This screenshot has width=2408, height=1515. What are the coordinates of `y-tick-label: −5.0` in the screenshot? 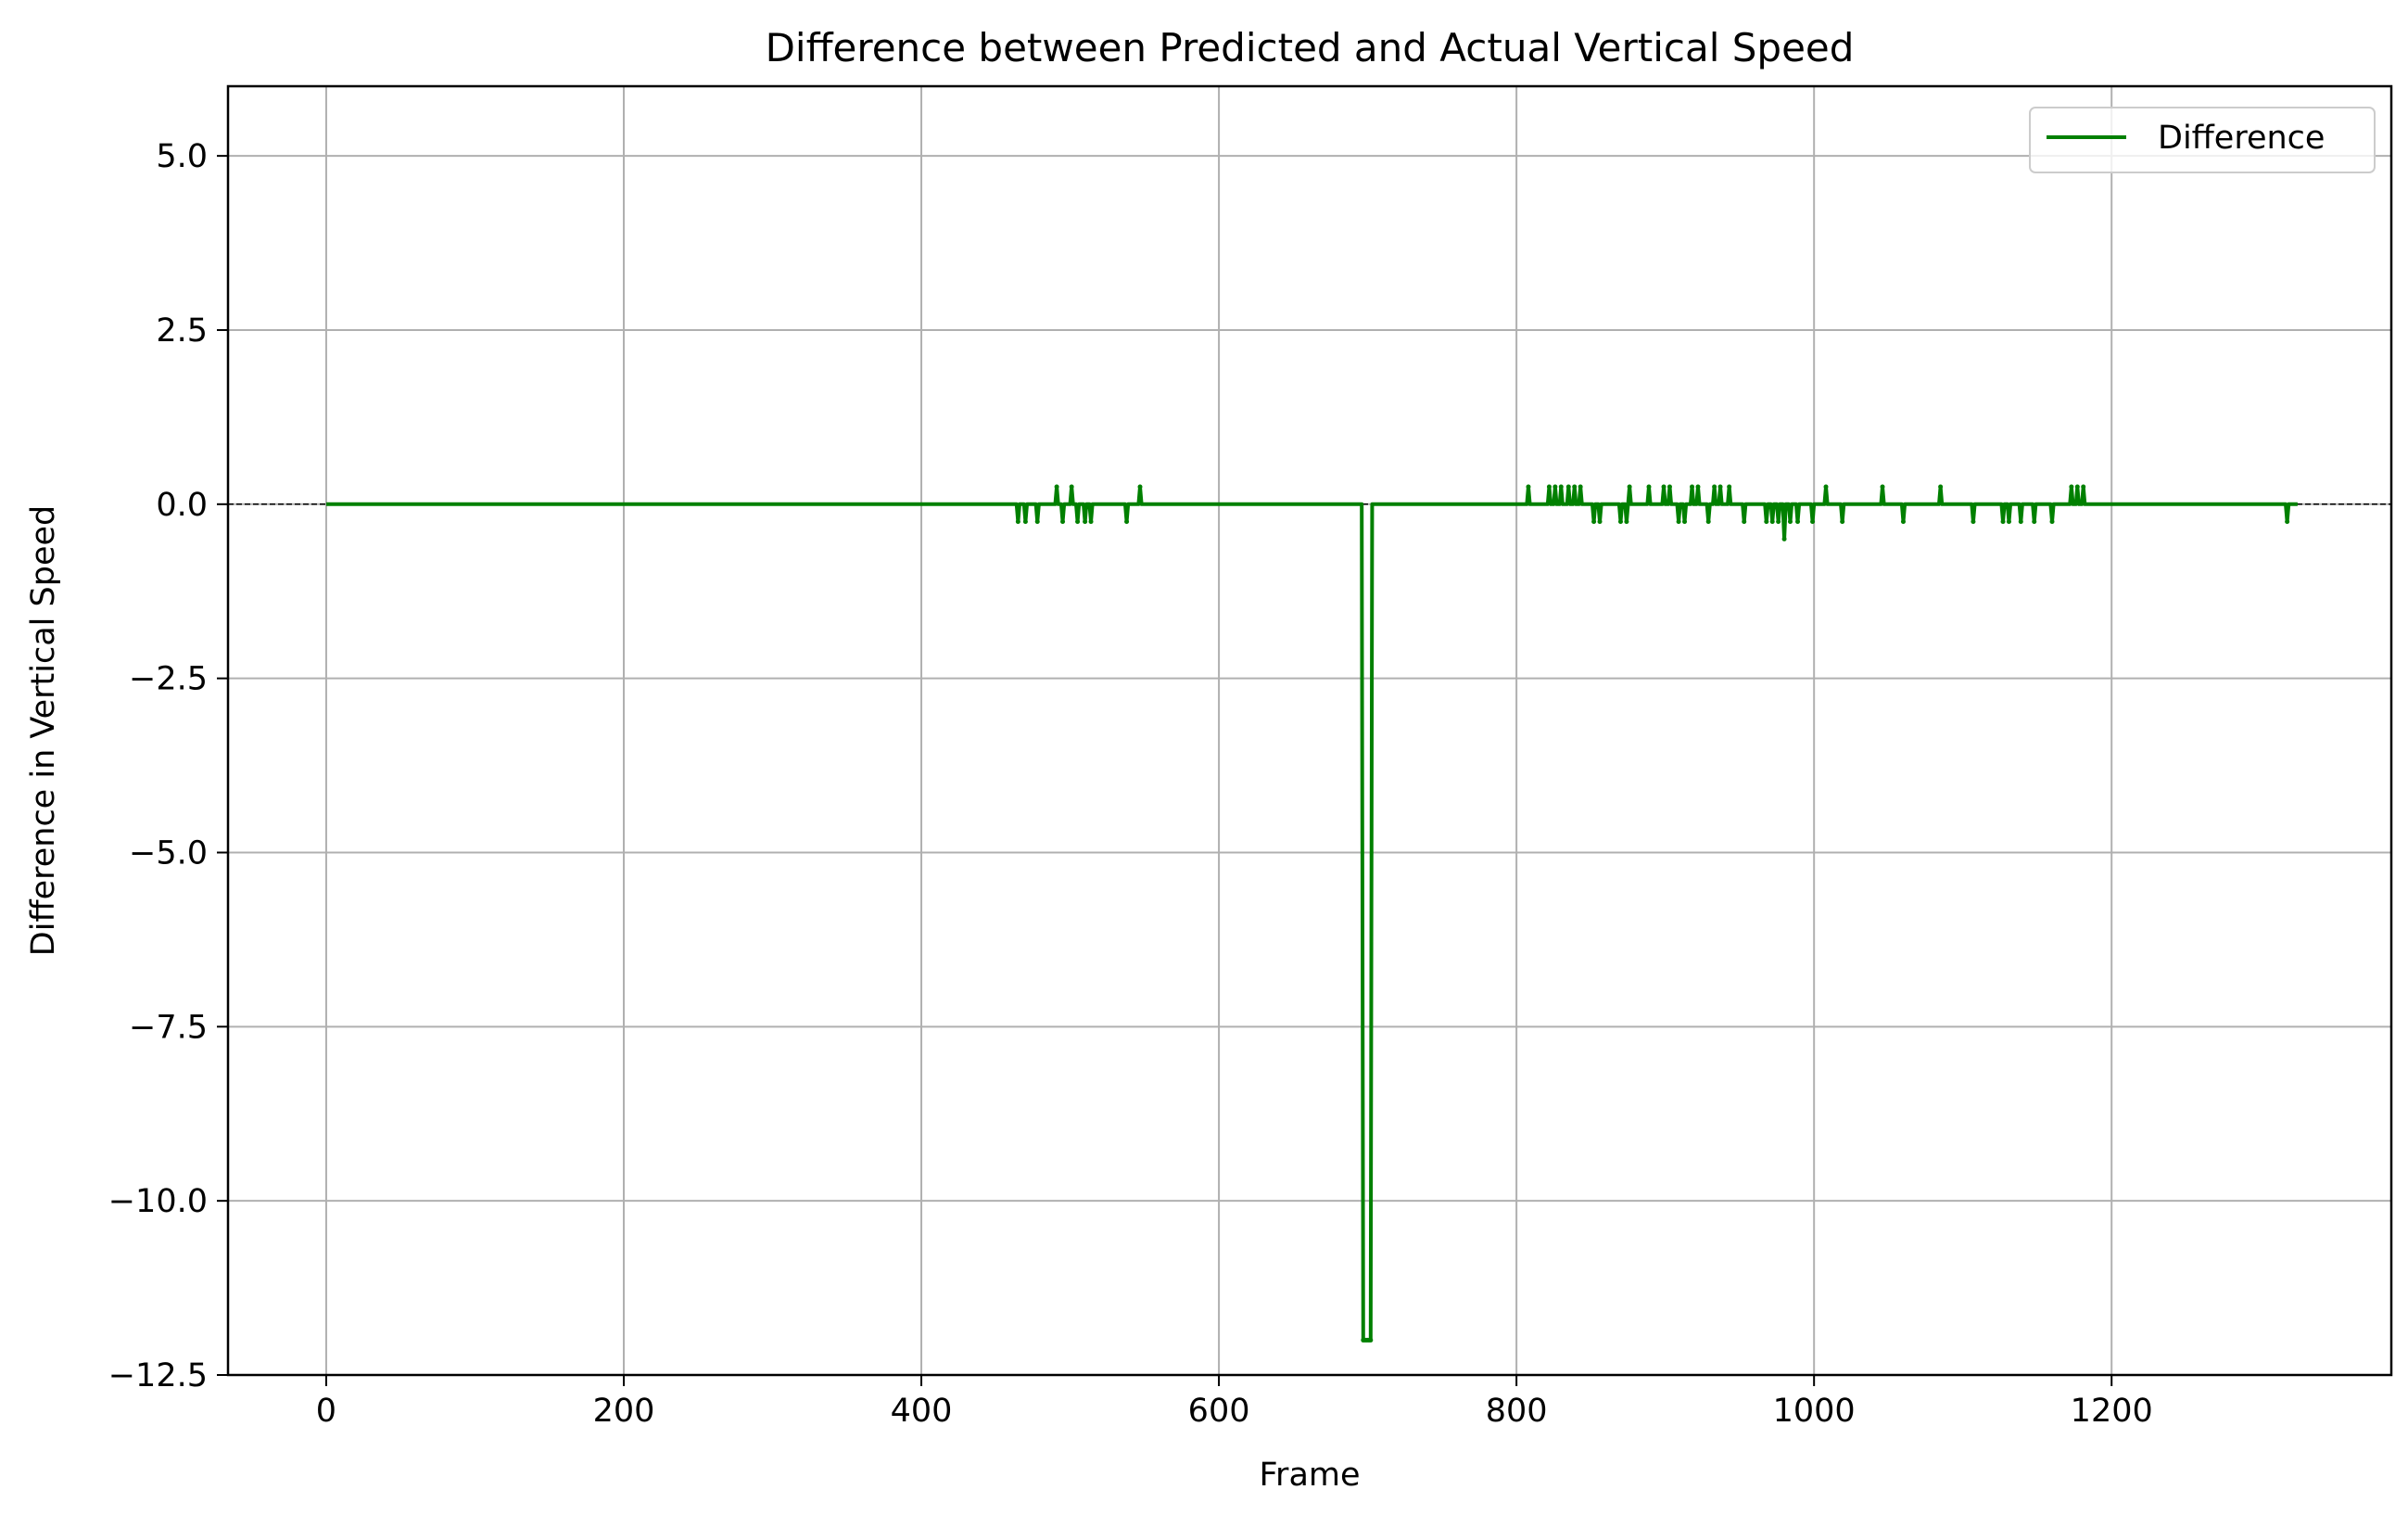 It's located at (169, 853).